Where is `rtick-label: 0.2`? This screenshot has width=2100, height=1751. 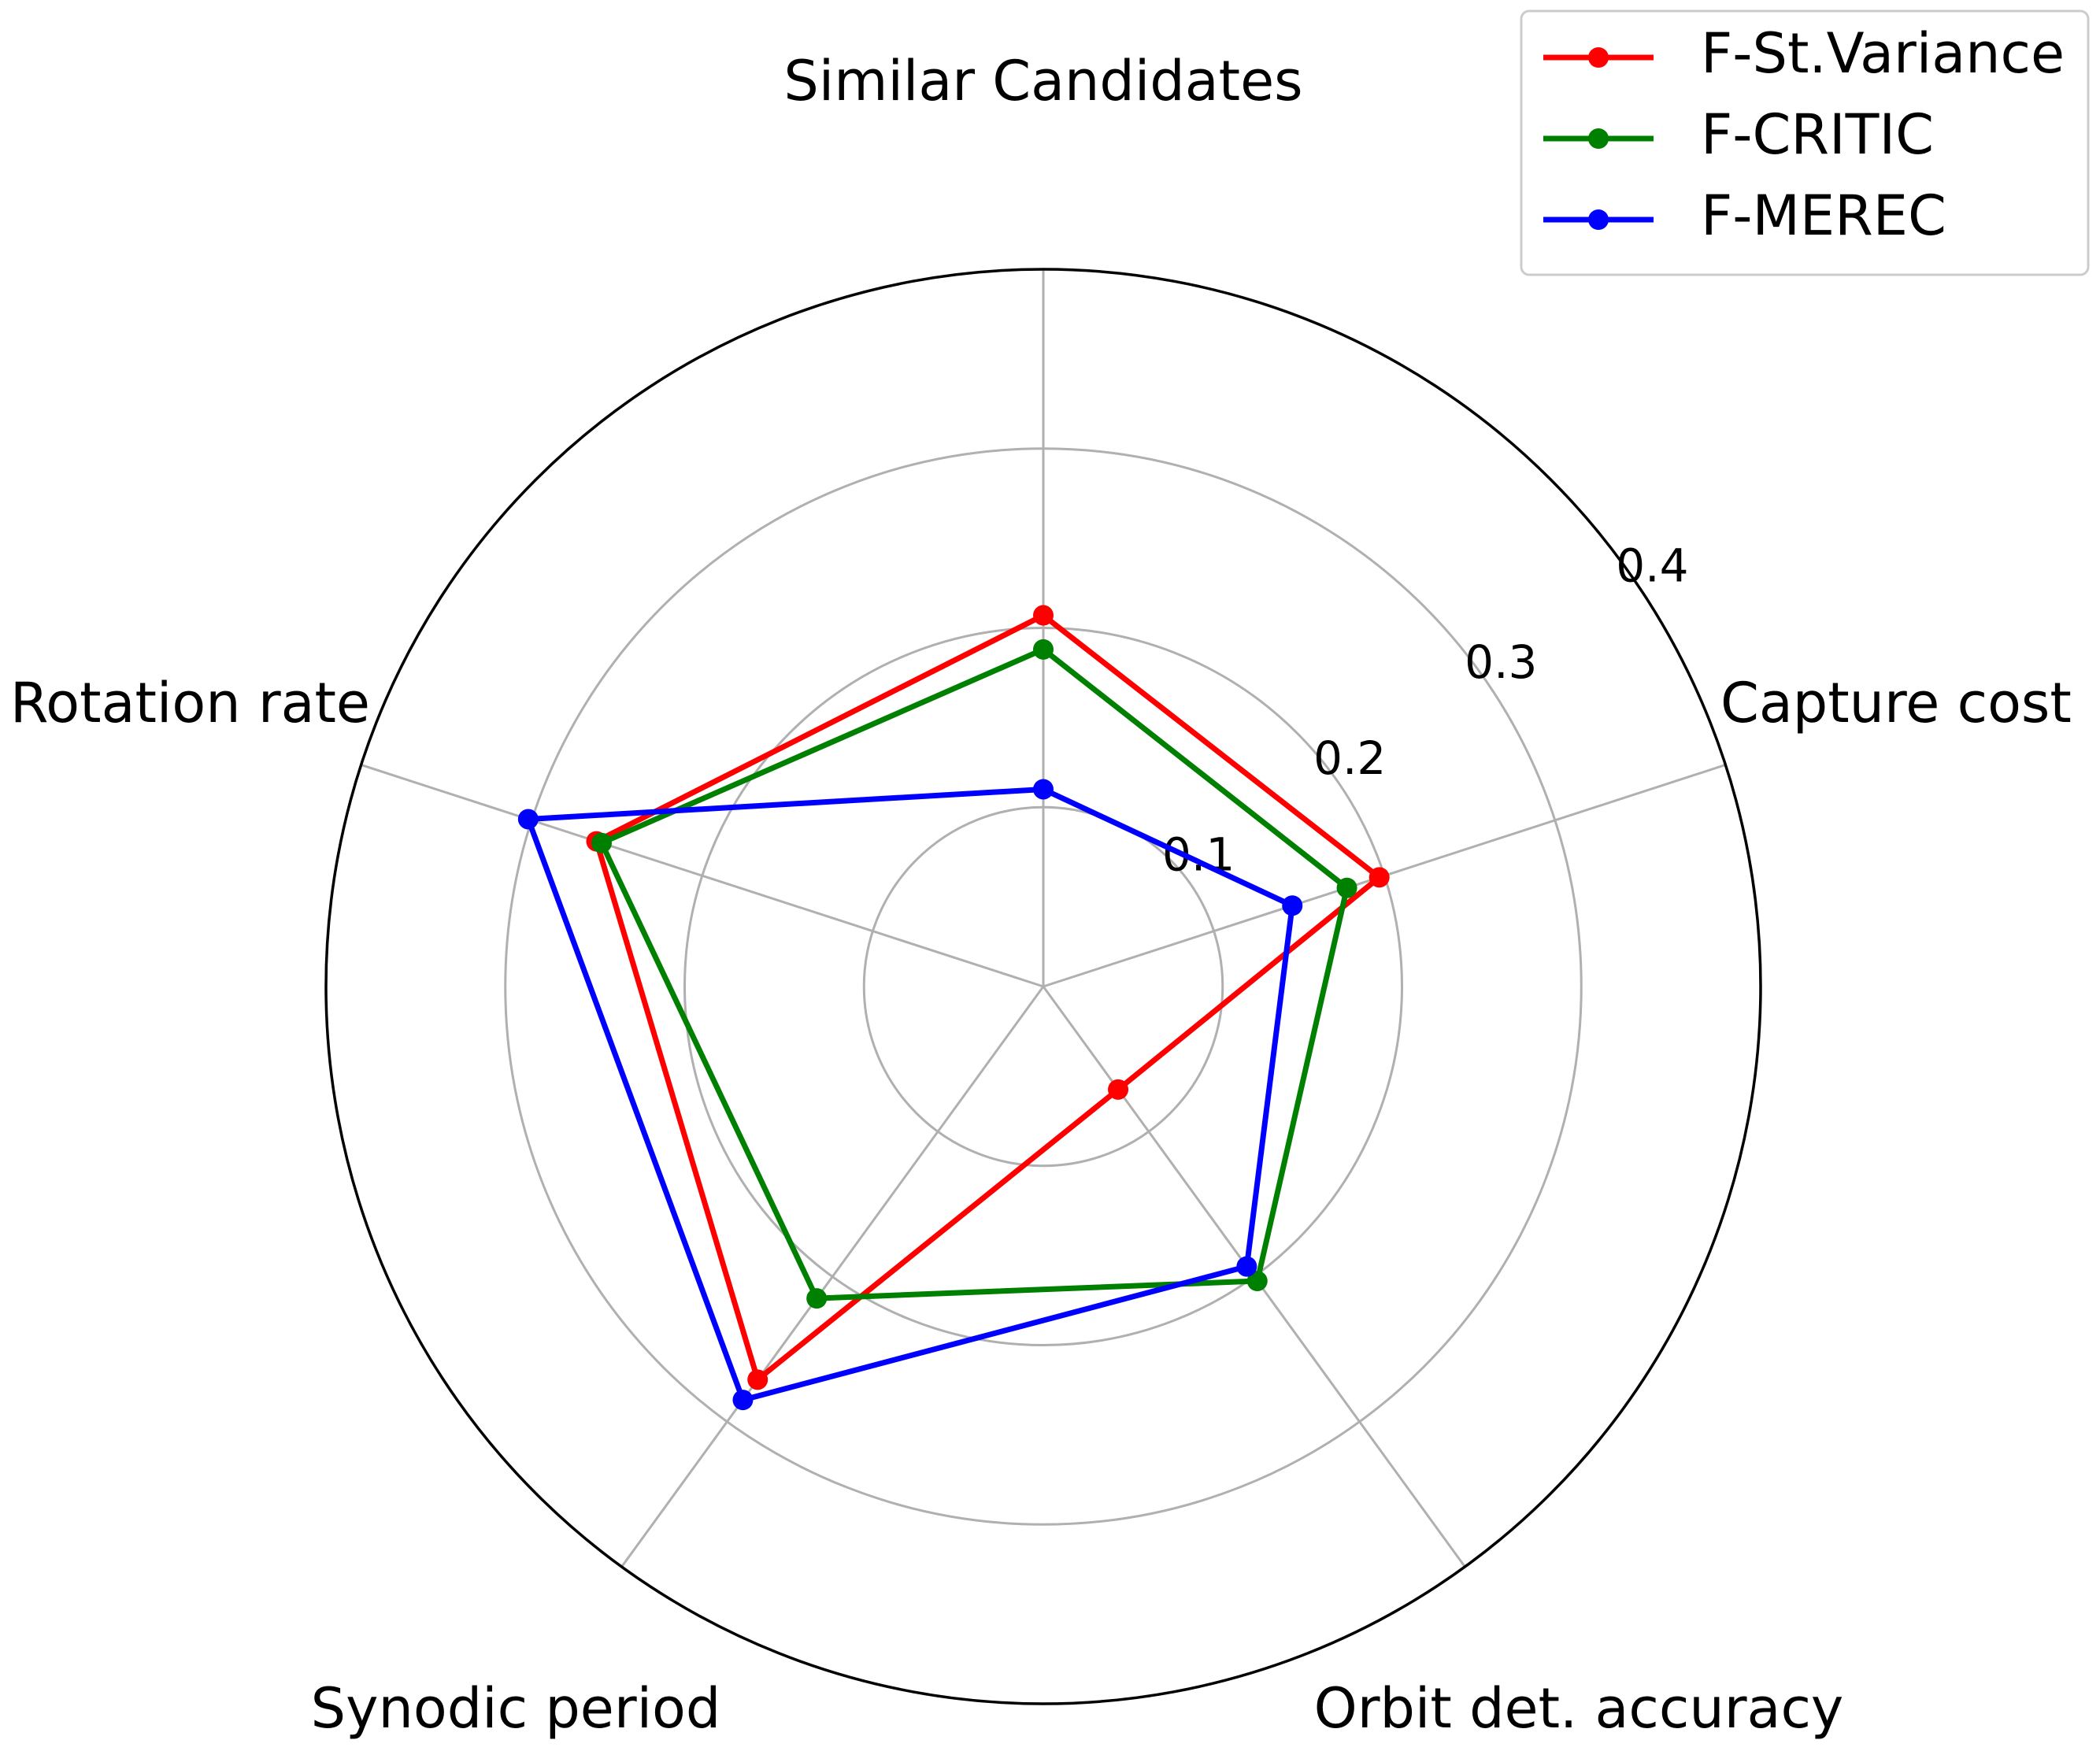 rtick-label: 0.2 is located at coordinates (1349, 758).